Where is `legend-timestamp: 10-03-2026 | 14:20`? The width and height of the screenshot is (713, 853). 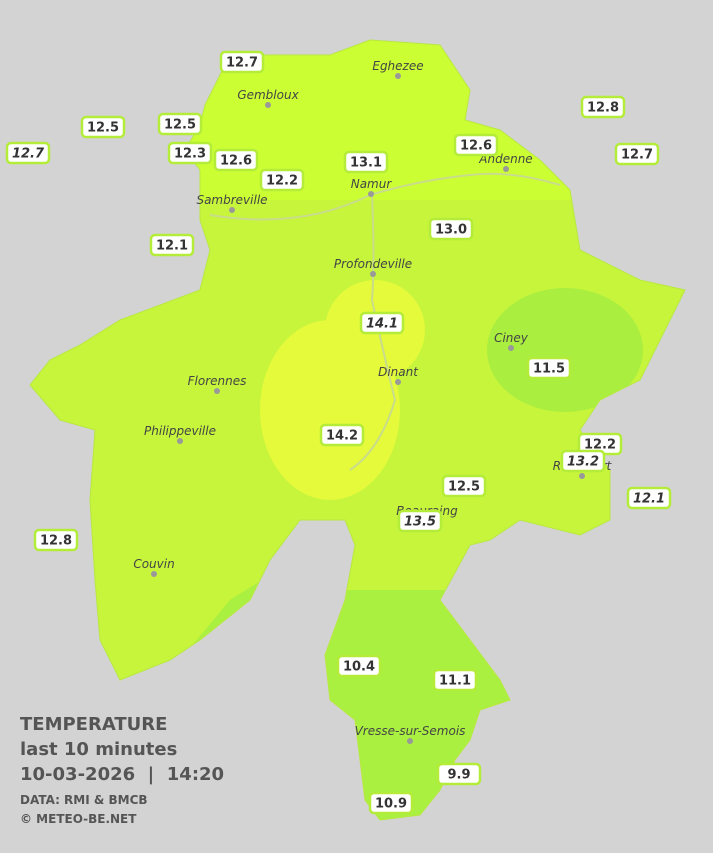 legend-timestamp: 10-03-2026 | 14:20 is located at coordinates (122, 774).